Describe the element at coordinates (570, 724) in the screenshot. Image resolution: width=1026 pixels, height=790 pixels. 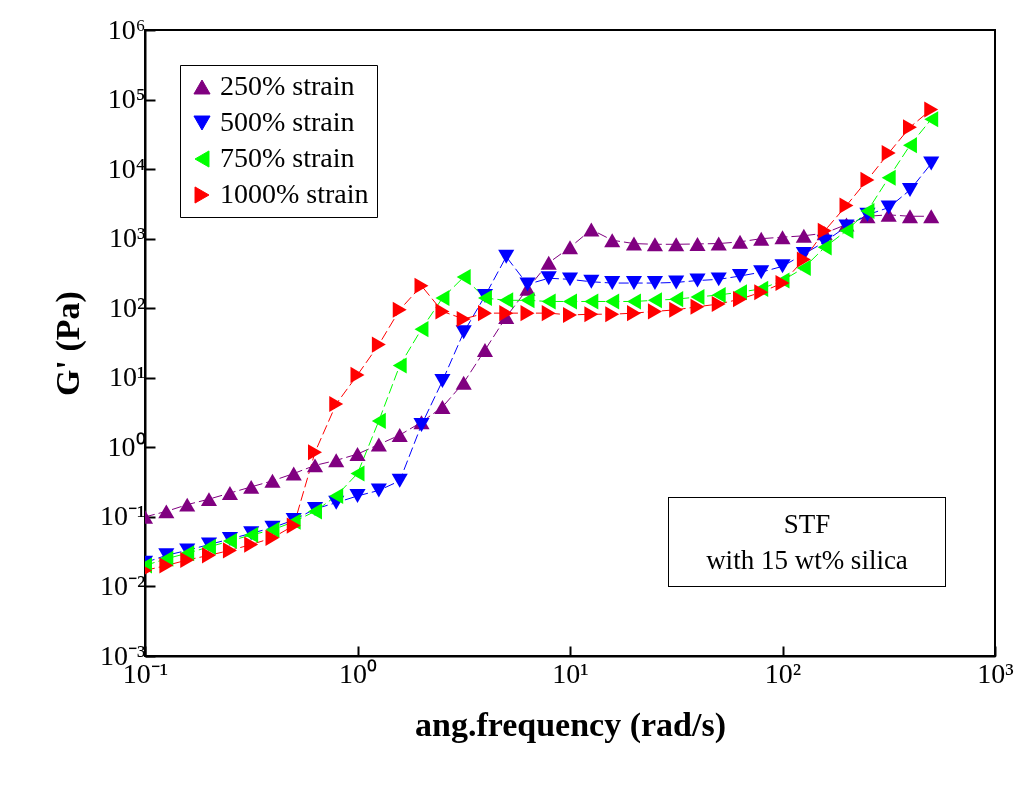
I see `x-axis-title: ang.frequency (rad/s)` at that location.